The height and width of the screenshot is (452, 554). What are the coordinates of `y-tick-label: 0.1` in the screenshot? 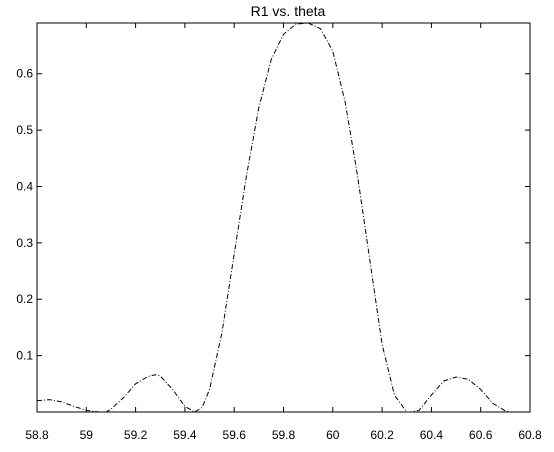 It's located at (24, 356).